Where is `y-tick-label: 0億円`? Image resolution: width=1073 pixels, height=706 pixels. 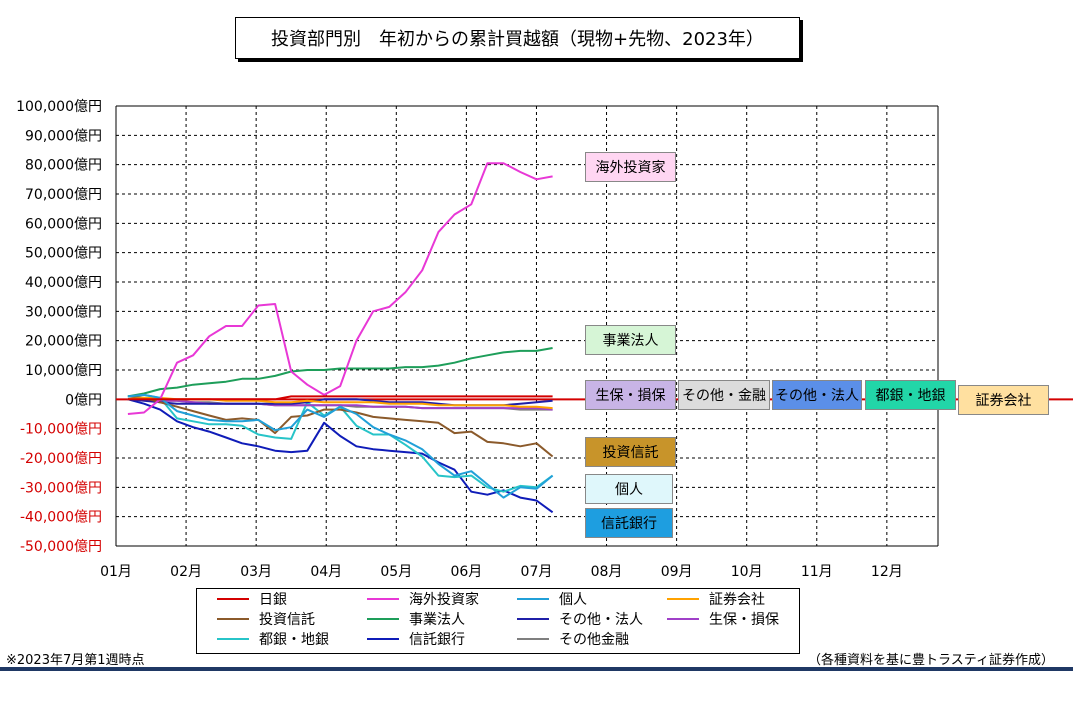
y-tick-label: 0億円 is located at coordinates (83, 400).